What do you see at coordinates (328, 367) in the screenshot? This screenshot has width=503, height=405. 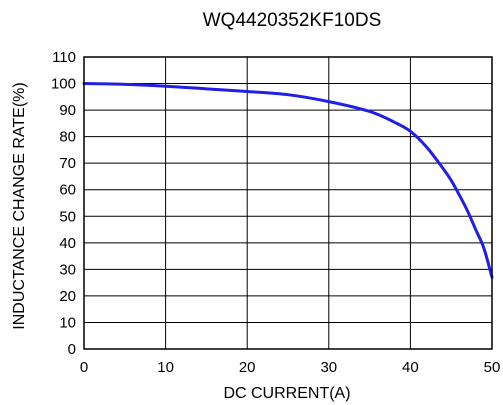 I see `x-tick-label: 30` at bounding box center [328, 367].